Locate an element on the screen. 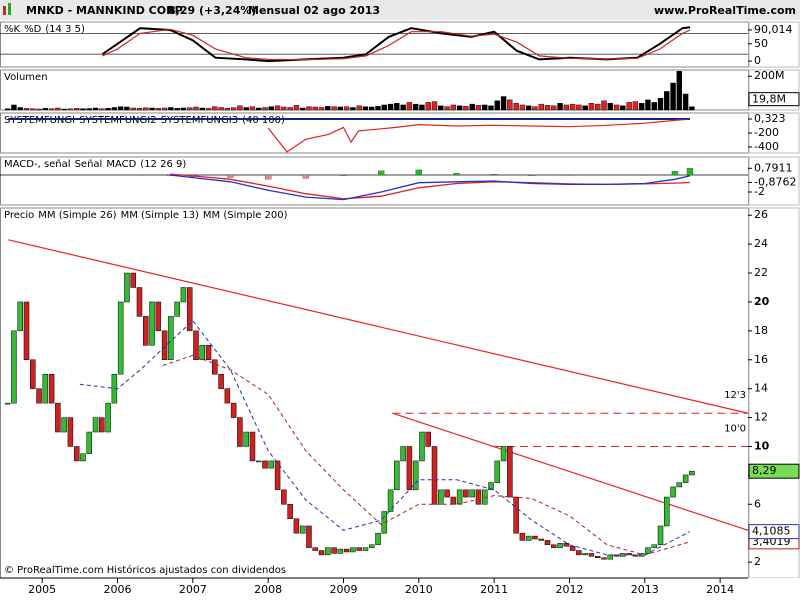 The image size is (800, 600). y-tick-label: 6 is located at coordinates (757, 503).